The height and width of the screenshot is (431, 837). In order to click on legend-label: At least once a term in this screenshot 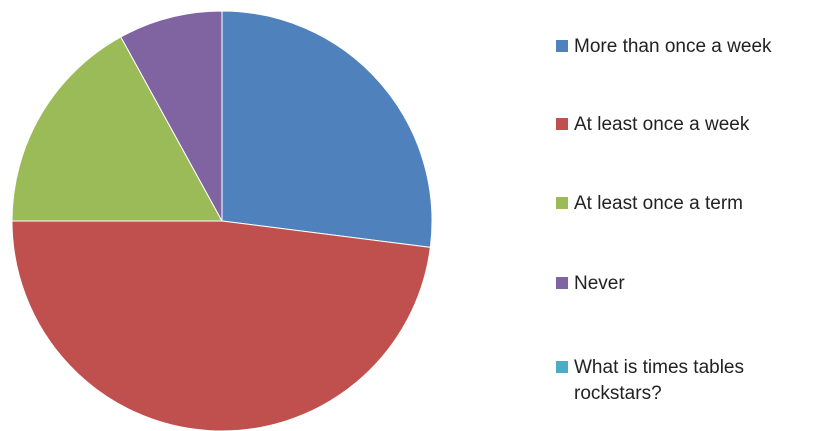, I will do `click(658, 203)`.